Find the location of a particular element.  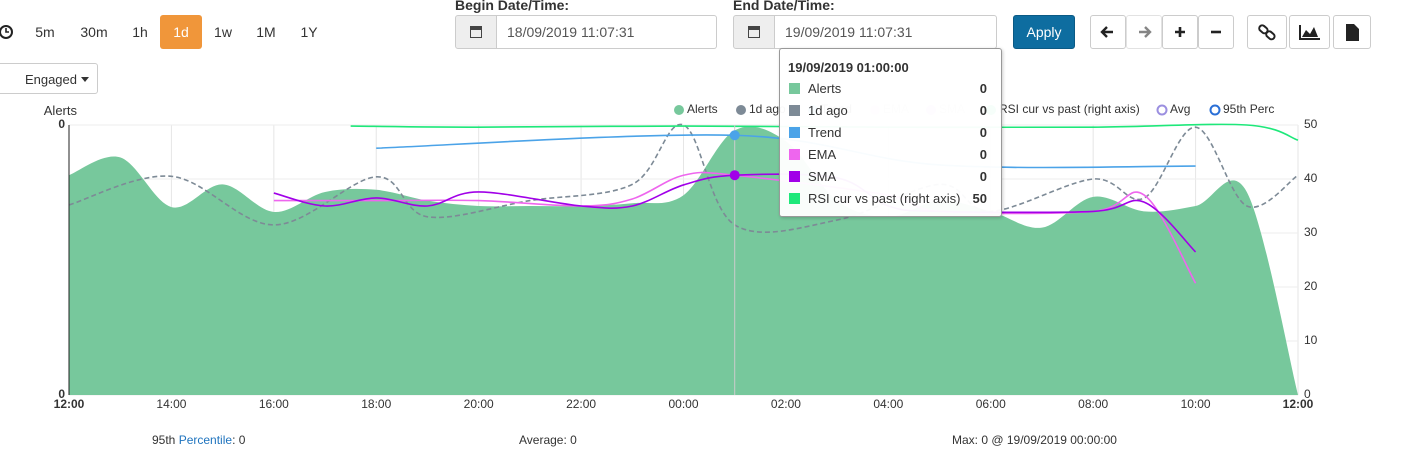

series-line is located at coordinates (735, 213).